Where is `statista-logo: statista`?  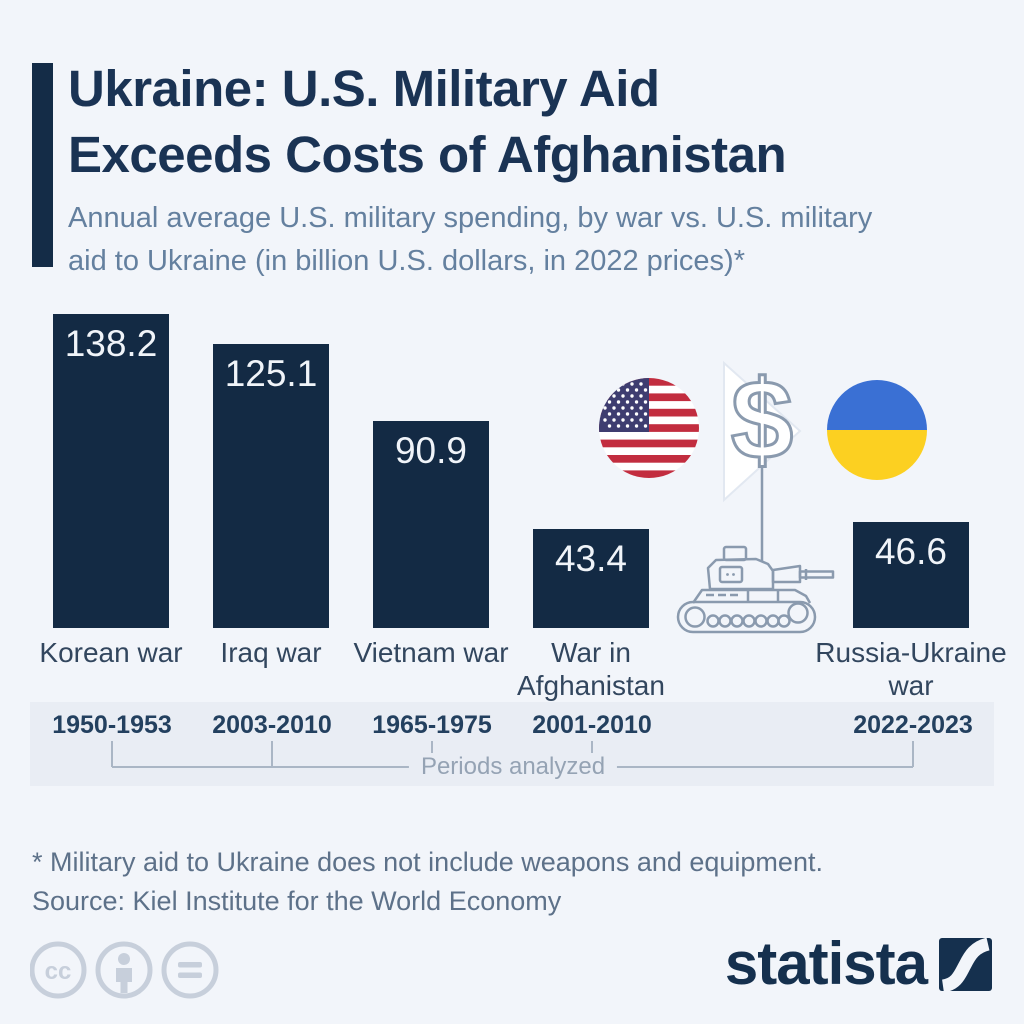
statista-logo: statista is located at coordinates (858, 963).